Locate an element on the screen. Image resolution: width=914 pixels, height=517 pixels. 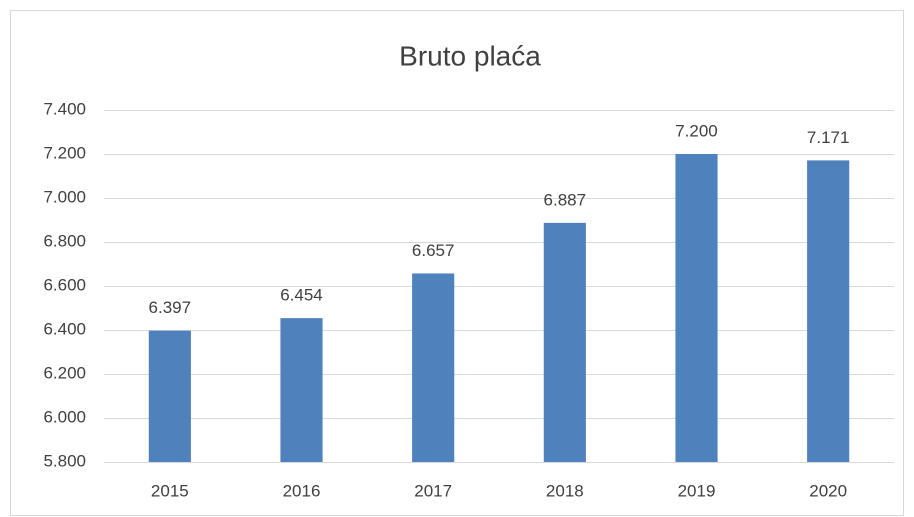
data-label: 6.454 is located at coordinates (301, 295).